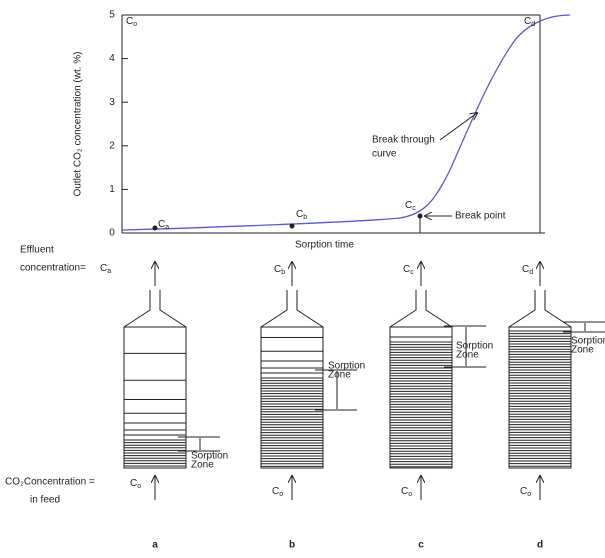  What do you see at coordinates (112, 58) in the screenshot?
I see `y-tick-label: 4` at bounding box center [112, 58].